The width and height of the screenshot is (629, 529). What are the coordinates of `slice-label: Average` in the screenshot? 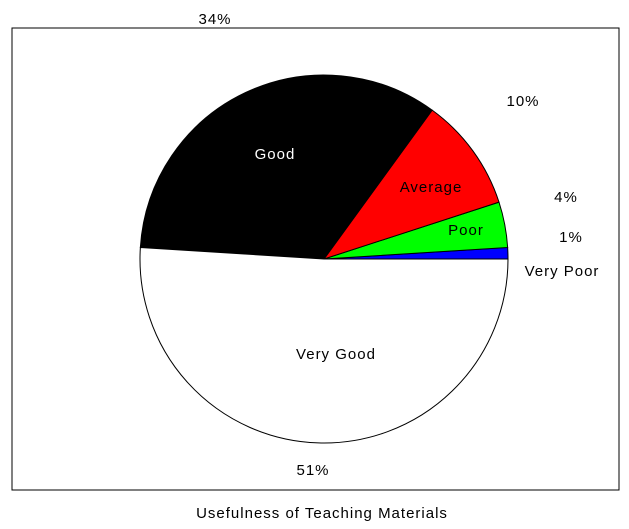 It's located at (431, 187).